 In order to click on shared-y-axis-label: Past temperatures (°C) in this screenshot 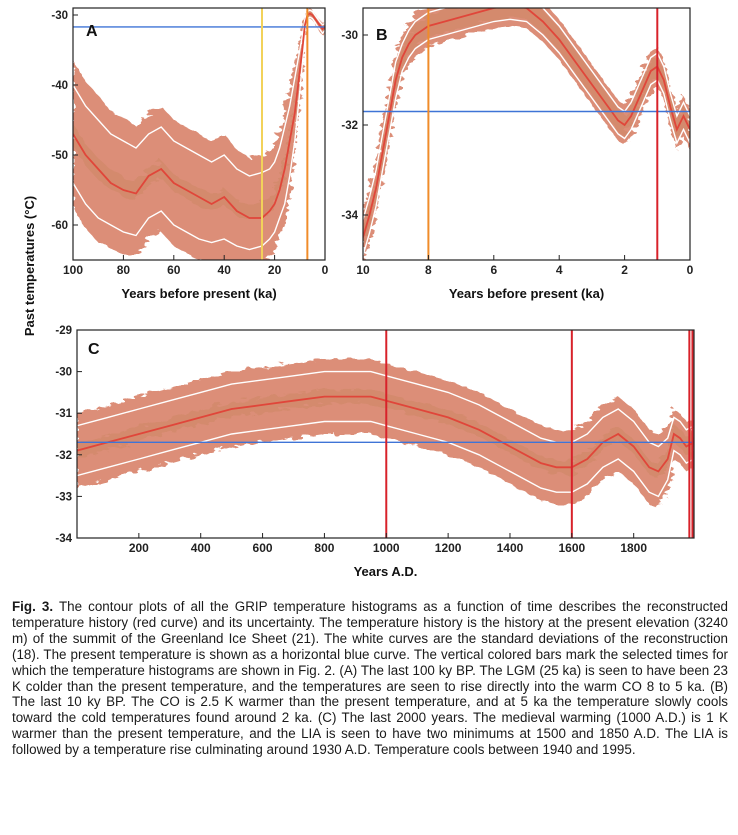, I will do `click(29, 266)`.